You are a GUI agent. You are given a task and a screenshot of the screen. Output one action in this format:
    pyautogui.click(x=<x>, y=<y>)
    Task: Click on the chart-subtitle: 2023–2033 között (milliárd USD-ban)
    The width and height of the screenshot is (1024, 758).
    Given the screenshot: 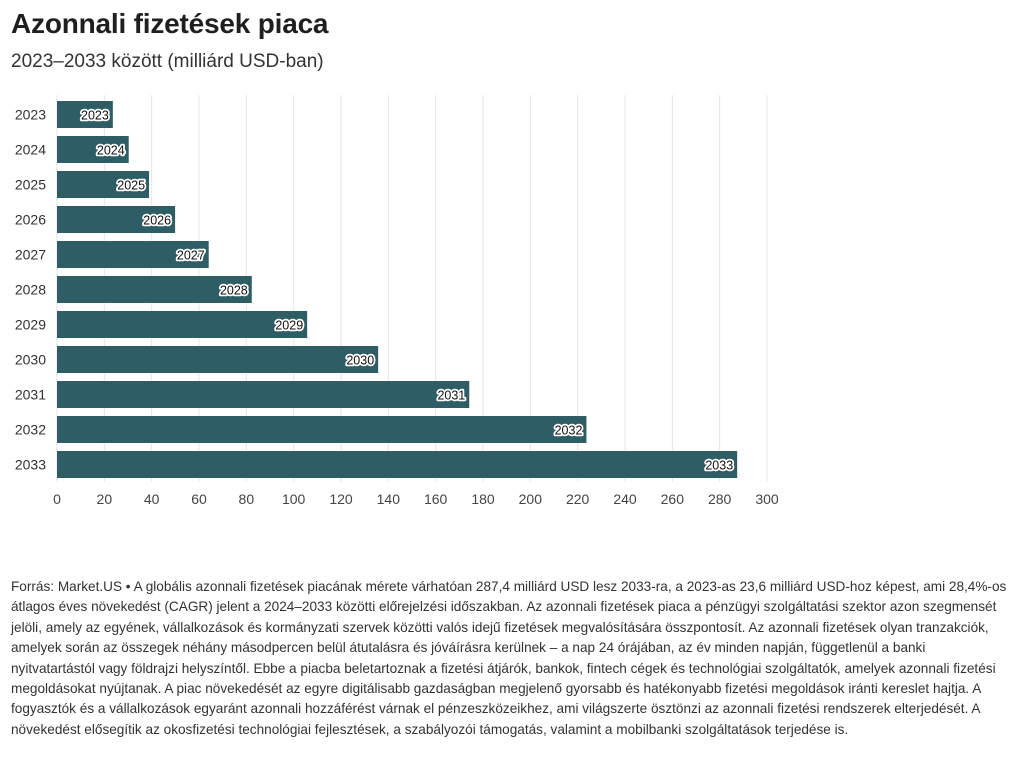 What is the action you would take?
    pyautogui.click(x=167, y=61)
    